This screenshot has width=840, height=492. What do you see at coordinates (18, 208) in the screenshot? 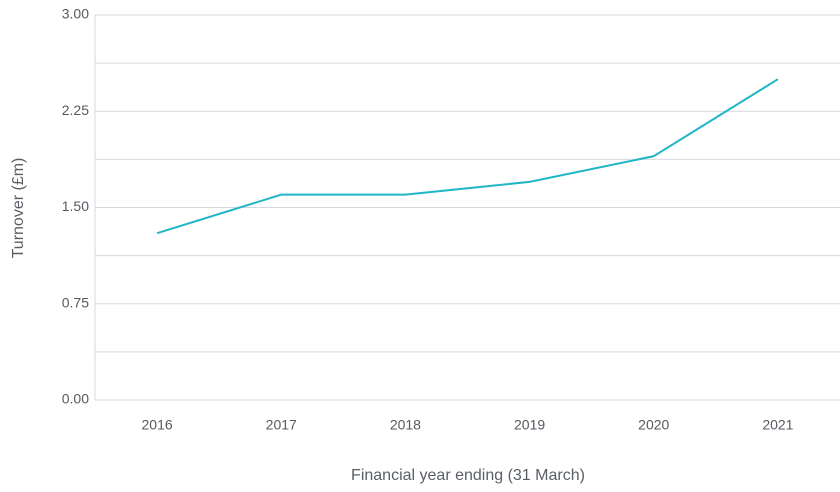
I see `y-axis-title: Turnover (£m)` at bounding box center [18, 208].